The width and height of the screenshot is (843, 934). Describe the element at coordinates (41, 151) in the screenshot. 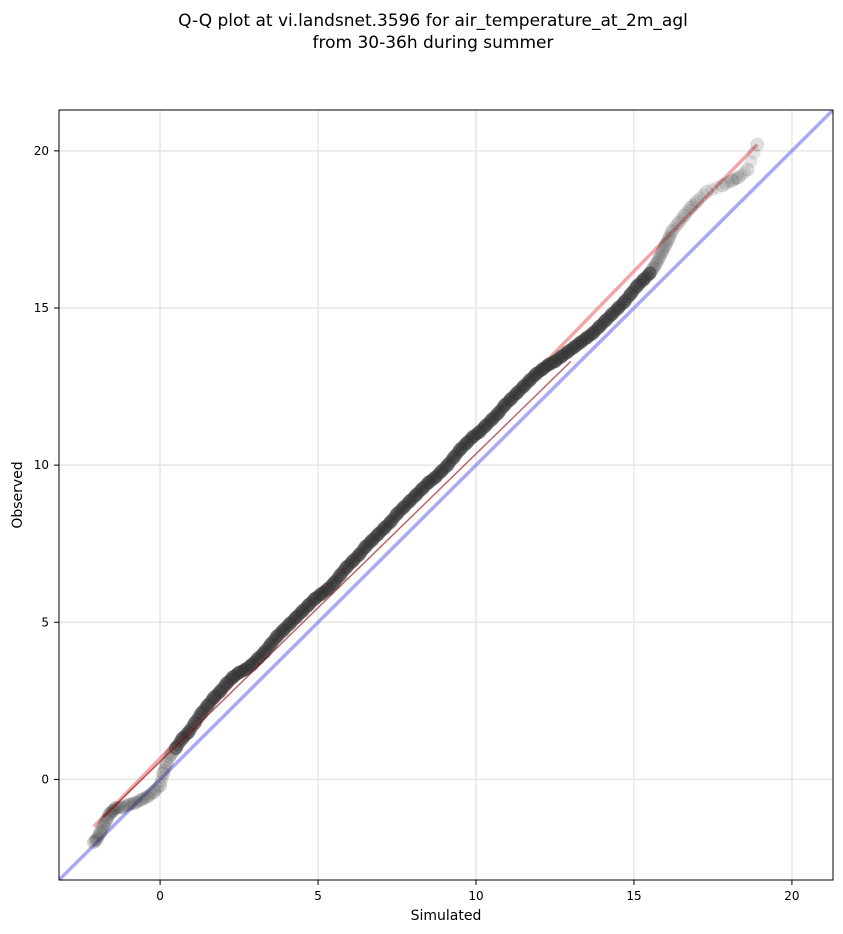

I see `y-tick-label: 20` at that location.